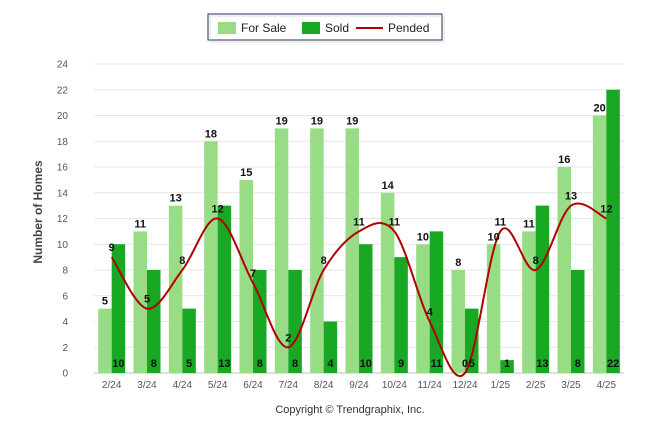  I want to click on data-label-for-sale: 14, so click(387, 186).